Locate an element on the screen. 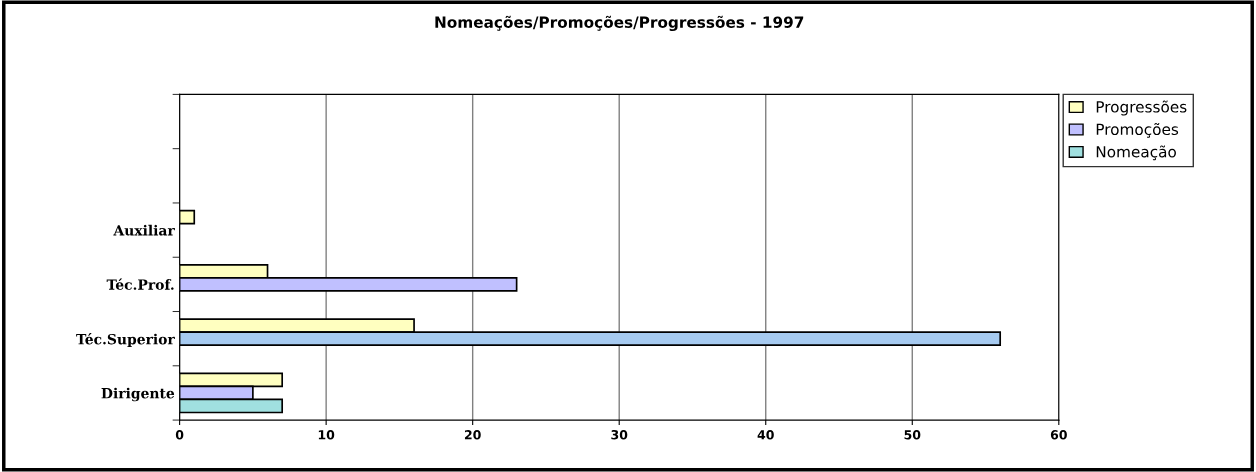  x-tick-label: 10 is located at coordinates (326, 435).